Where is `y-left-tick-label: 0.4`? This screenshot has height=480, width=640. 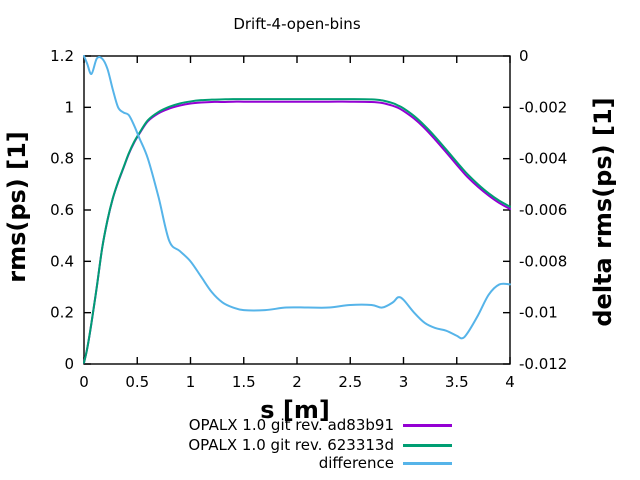
y-left-tick-label: 0.4 is located at coordinates (62, 261).